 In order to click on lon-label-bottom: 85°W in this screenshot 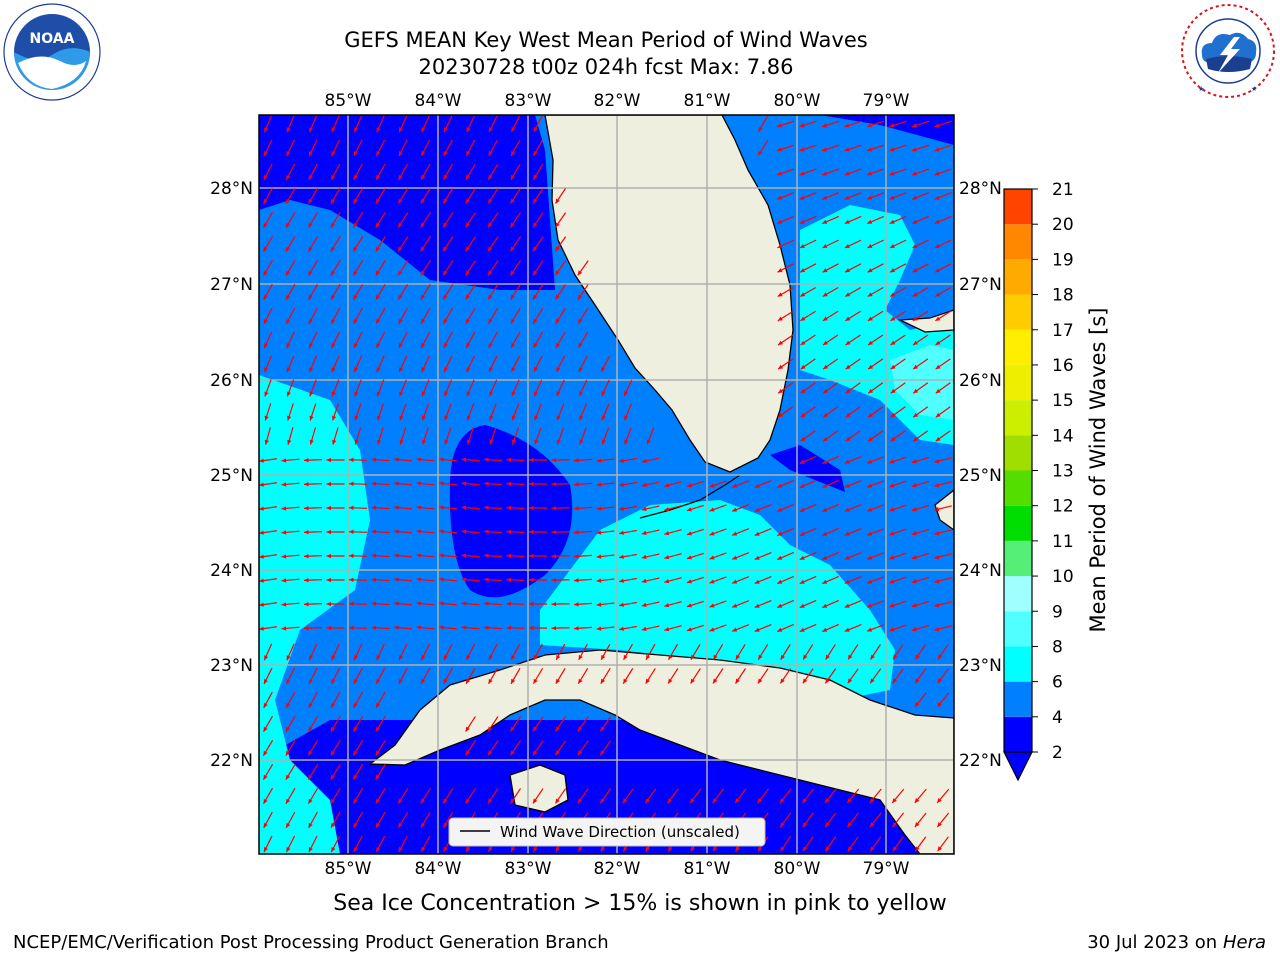, I will do `click(348, 869)`.